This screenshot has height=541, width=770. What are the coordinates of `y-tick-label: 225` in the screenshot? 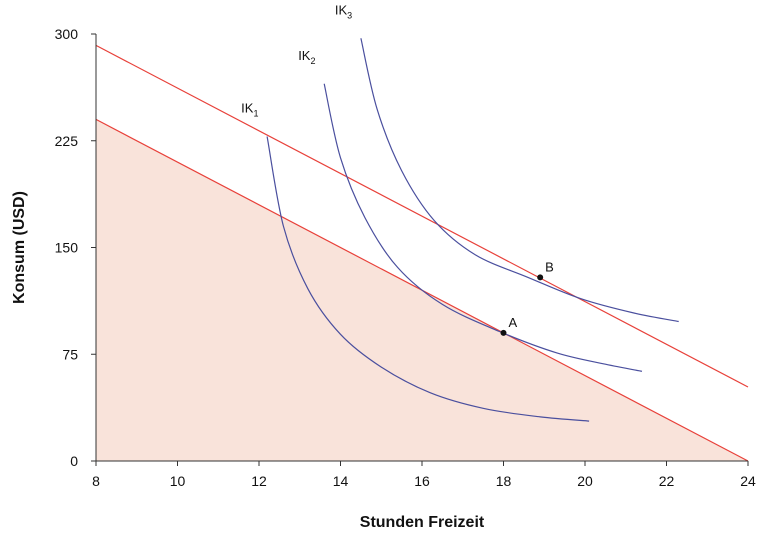 It's located at (67, 141).